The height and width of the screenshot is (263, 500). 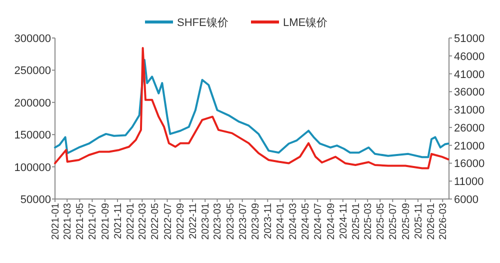 What do you see at coordinates (344, 220) in the screenshot?
I see `x-tick-label: 2024-11` at bounding box center [344, 220].